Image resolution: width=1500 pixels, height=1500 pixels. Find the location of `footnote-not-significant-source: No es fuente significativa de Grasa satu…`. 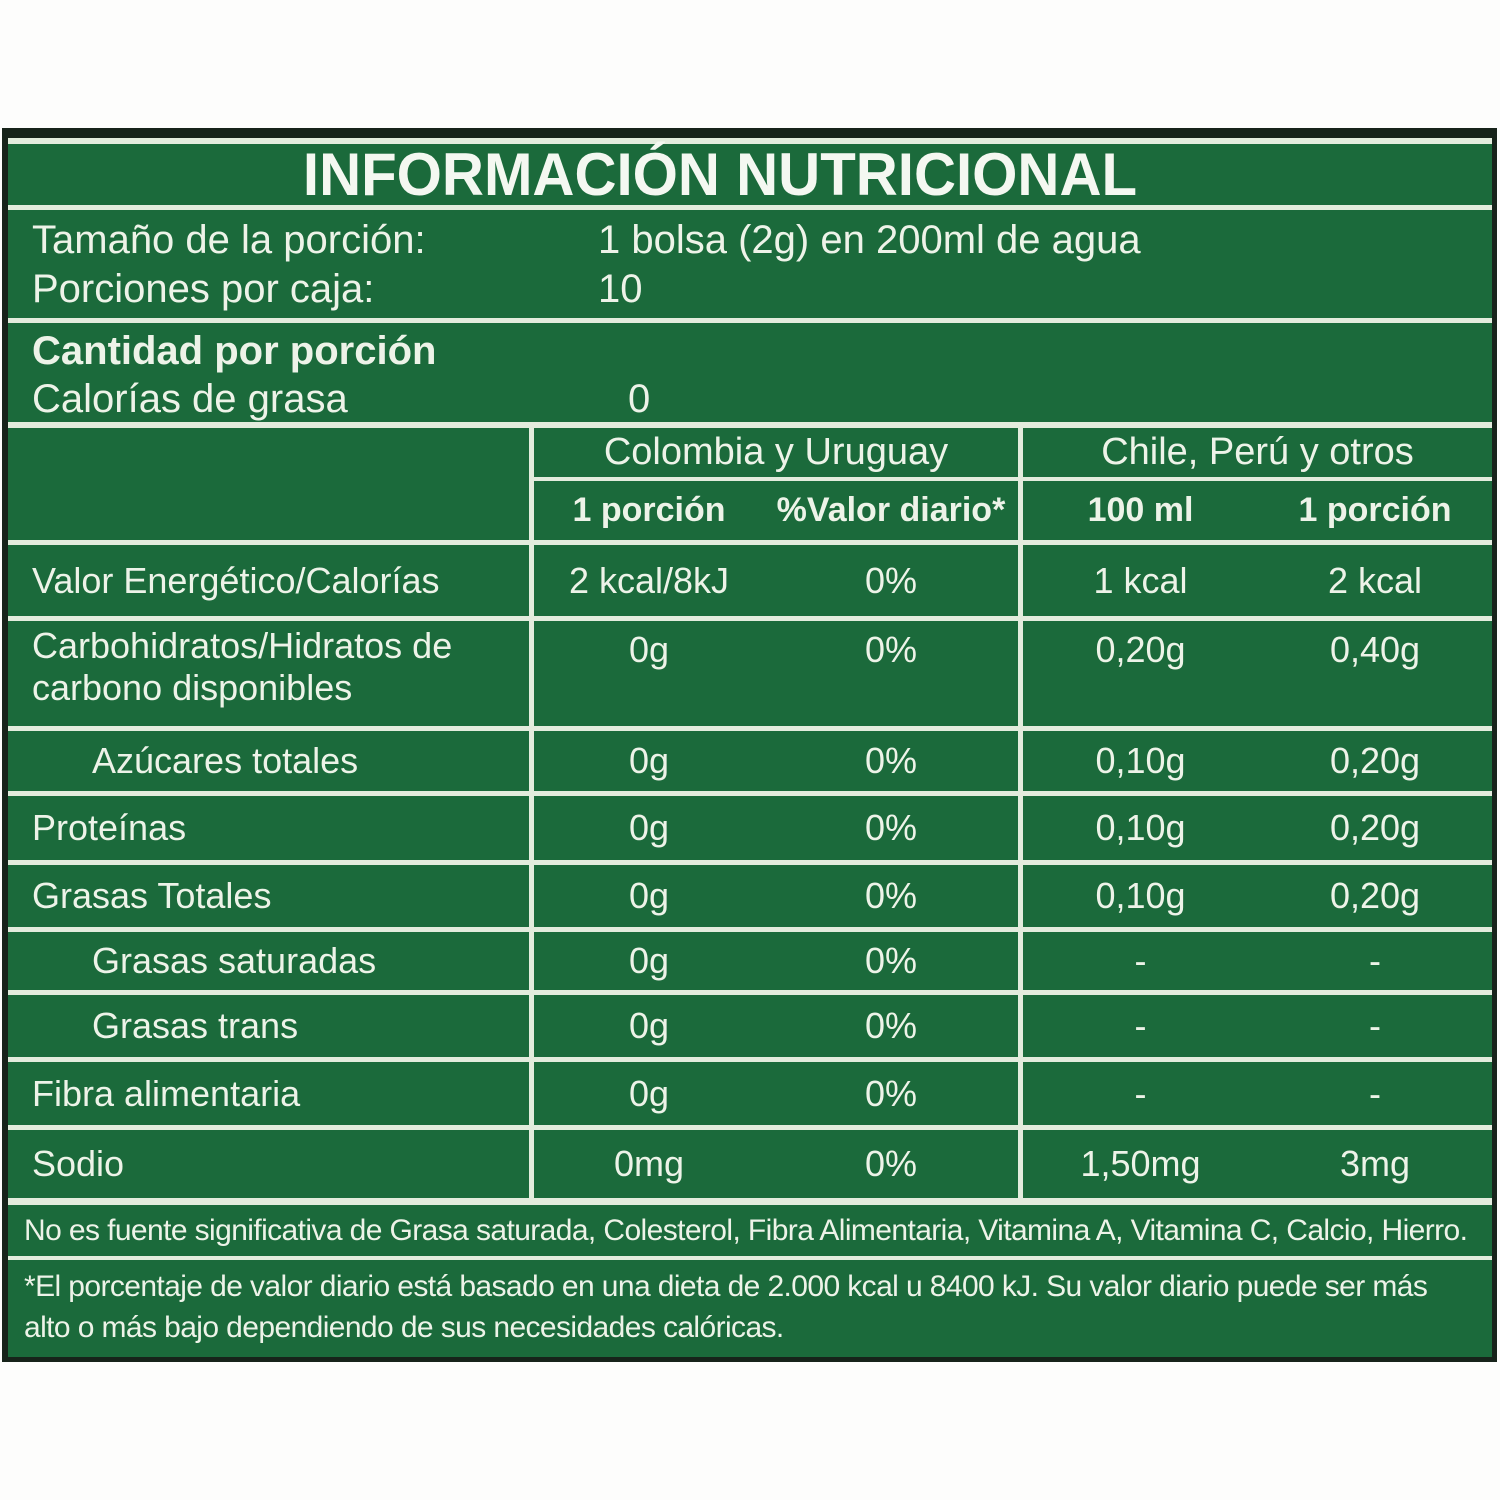

footnote-not-significant-source: No es fuente significativa de Grasa satu… is located at coordinates (746, 1230).